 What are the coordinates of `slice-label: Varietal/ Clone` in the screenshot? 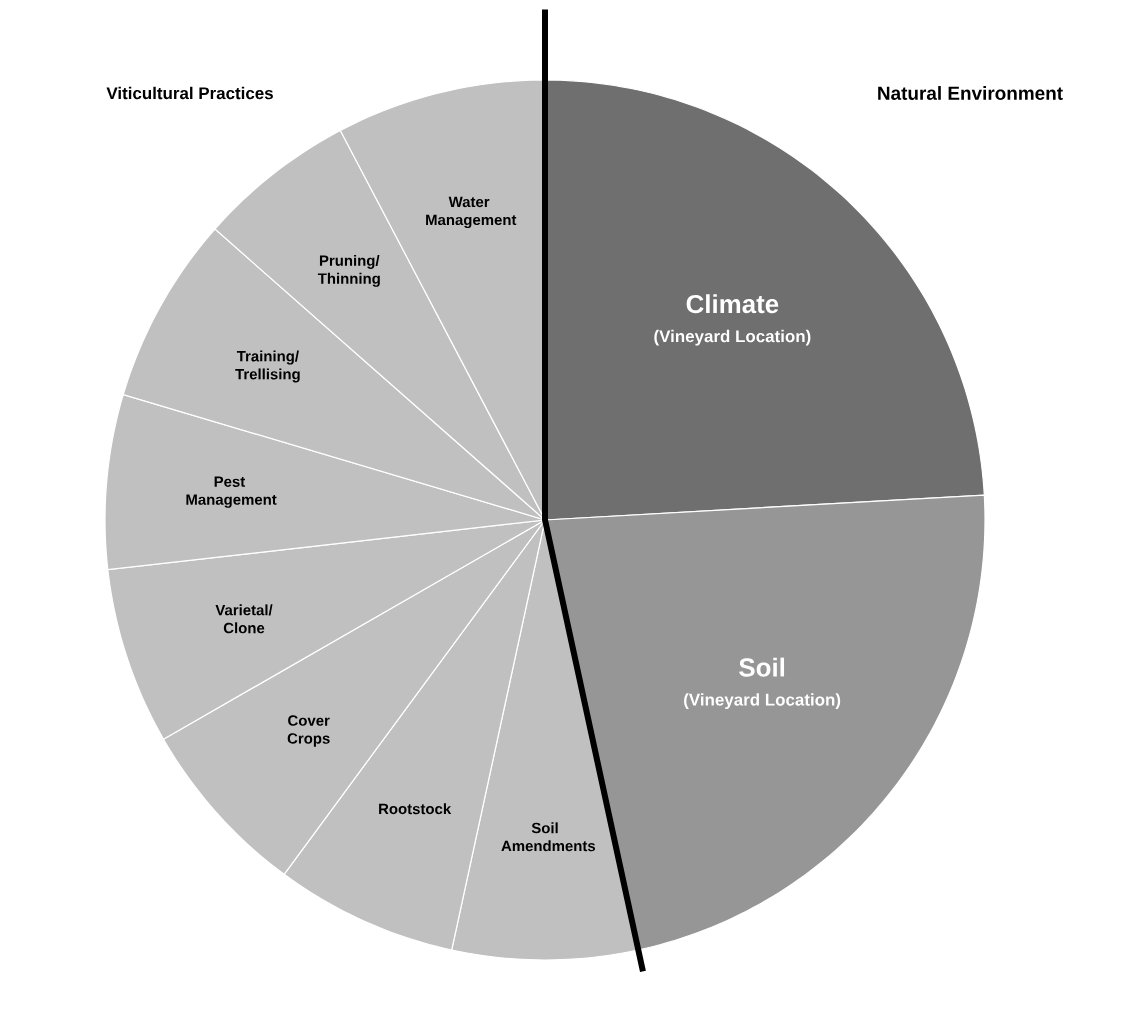 It's located at (244, 619).